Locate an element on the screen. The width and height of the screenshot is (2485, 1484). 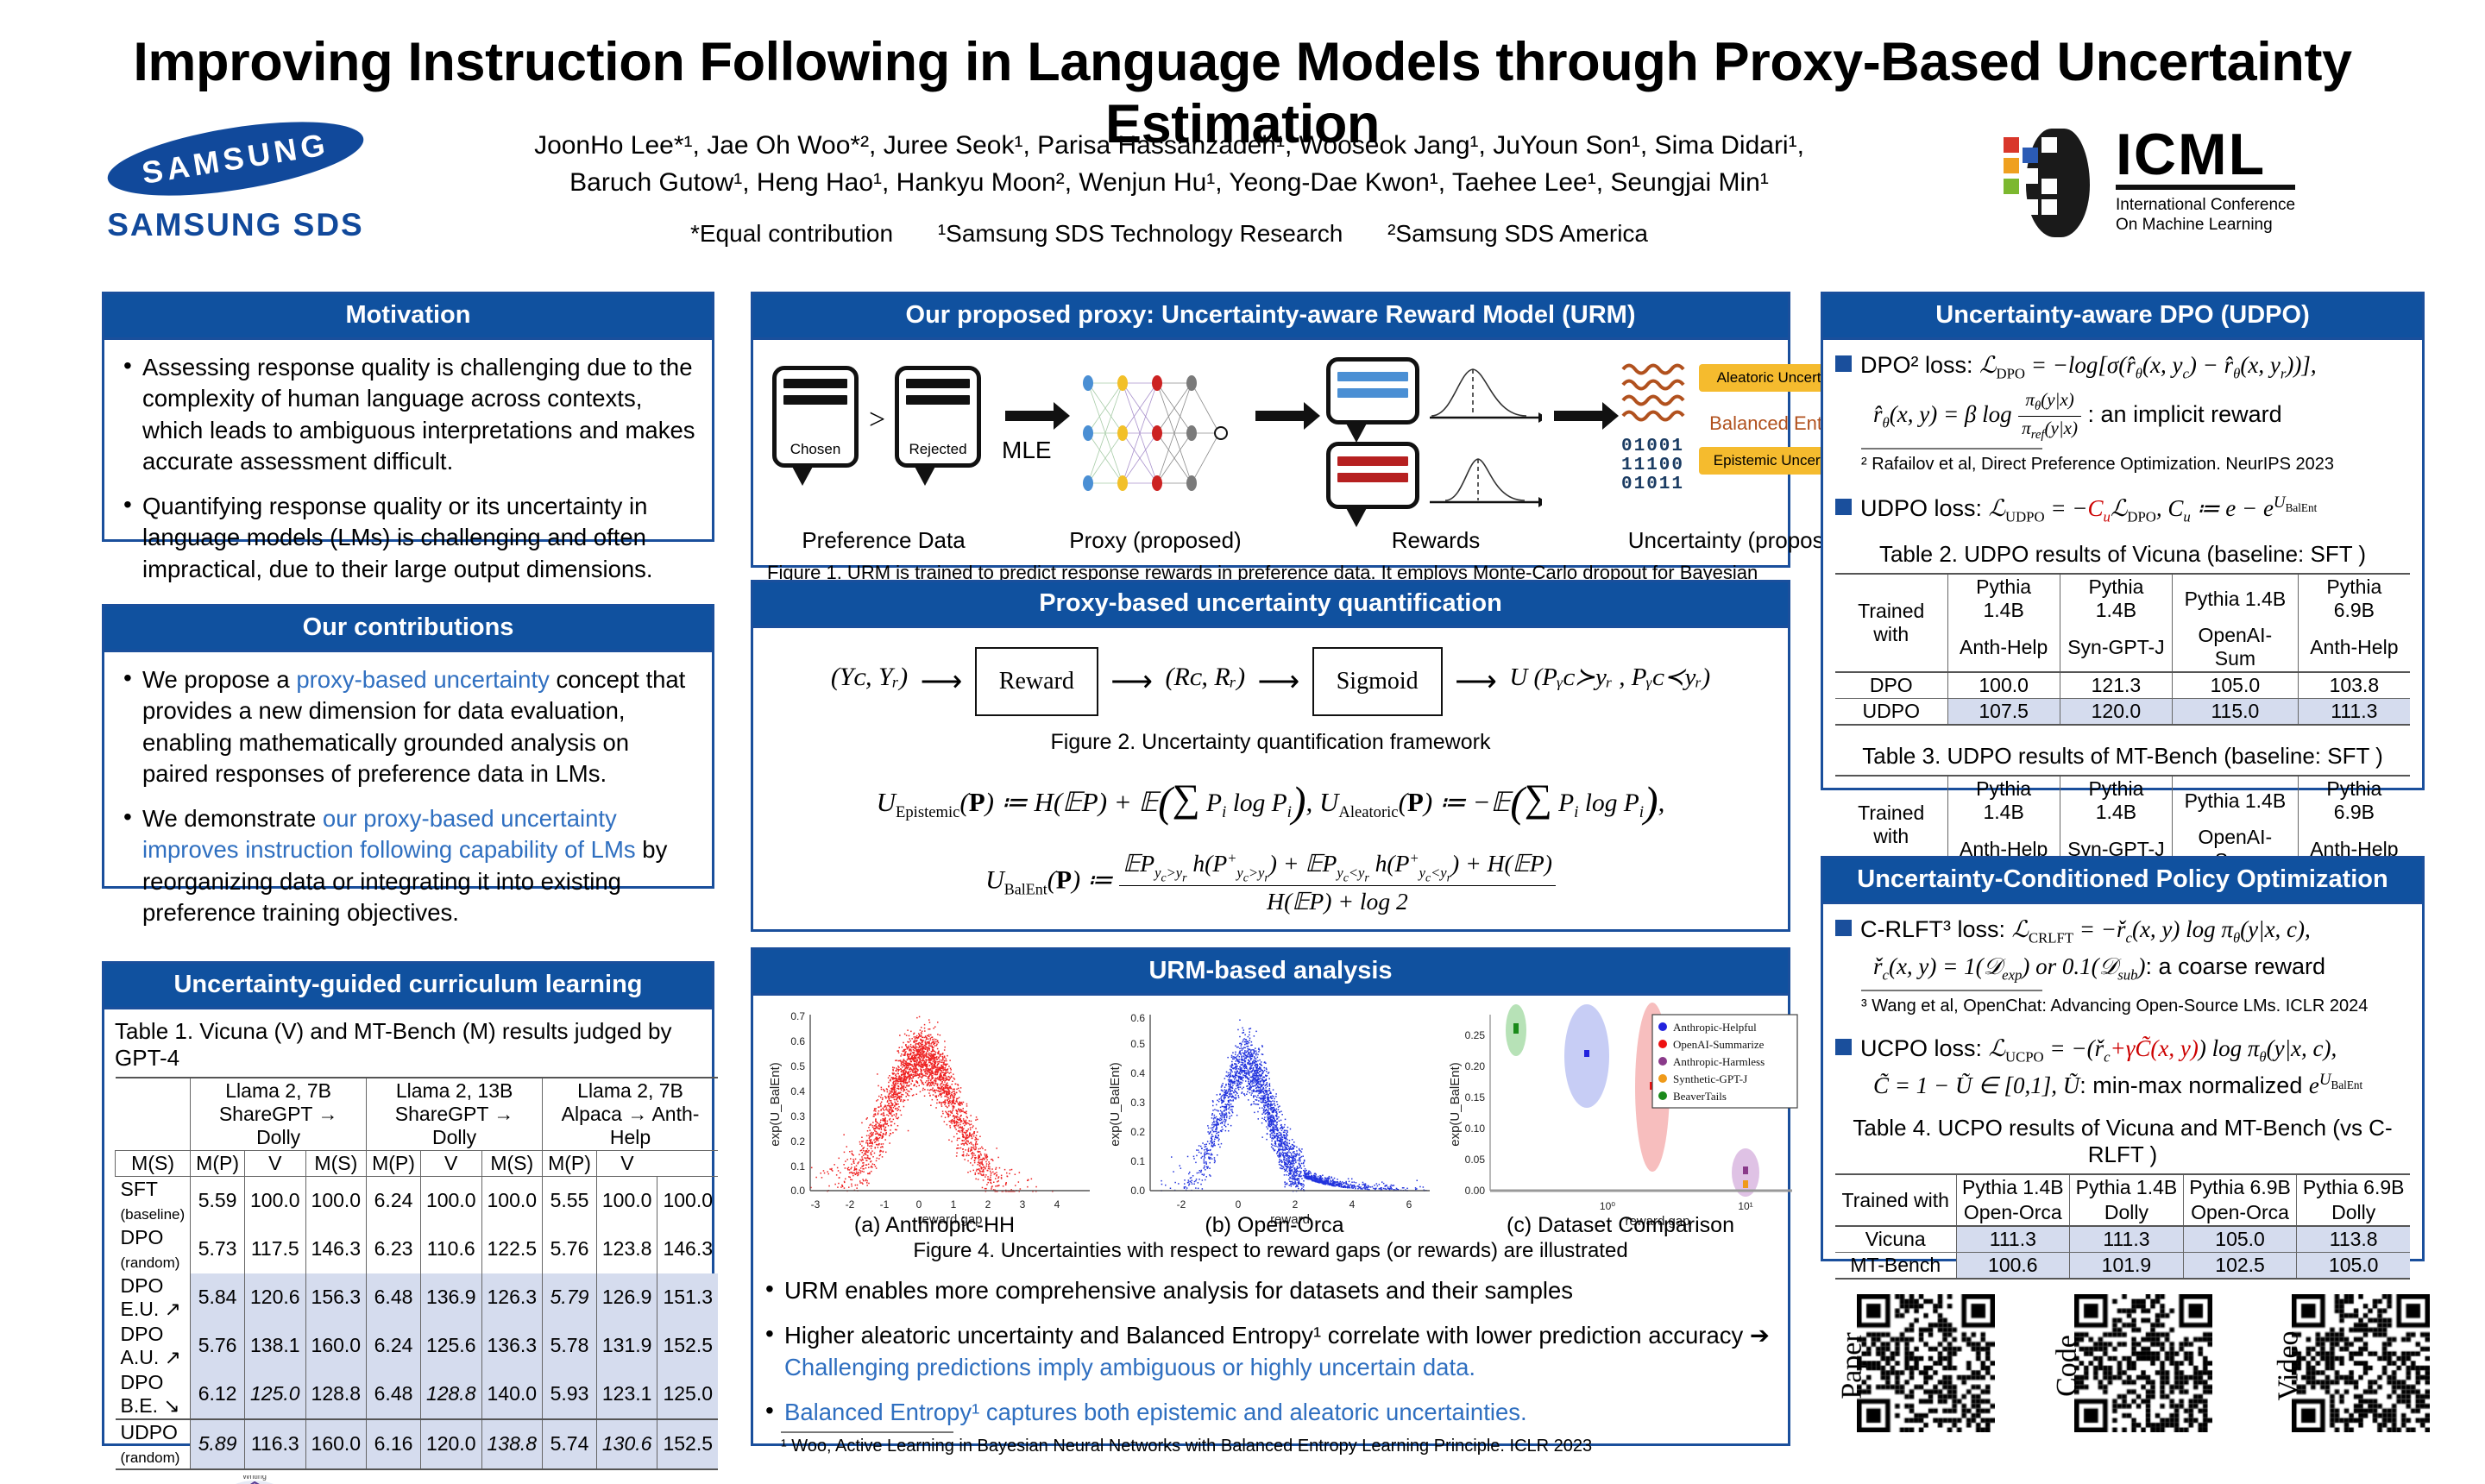
svg-text: -2 is located at coordinates (850, 1204).